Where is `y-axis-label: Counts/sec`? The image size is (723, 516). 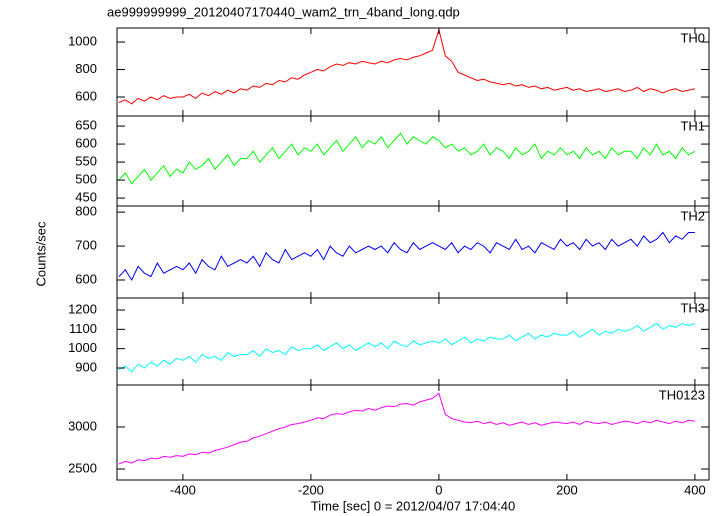 y-axis-label: Counts/sec is located at coordinates (40, 254).